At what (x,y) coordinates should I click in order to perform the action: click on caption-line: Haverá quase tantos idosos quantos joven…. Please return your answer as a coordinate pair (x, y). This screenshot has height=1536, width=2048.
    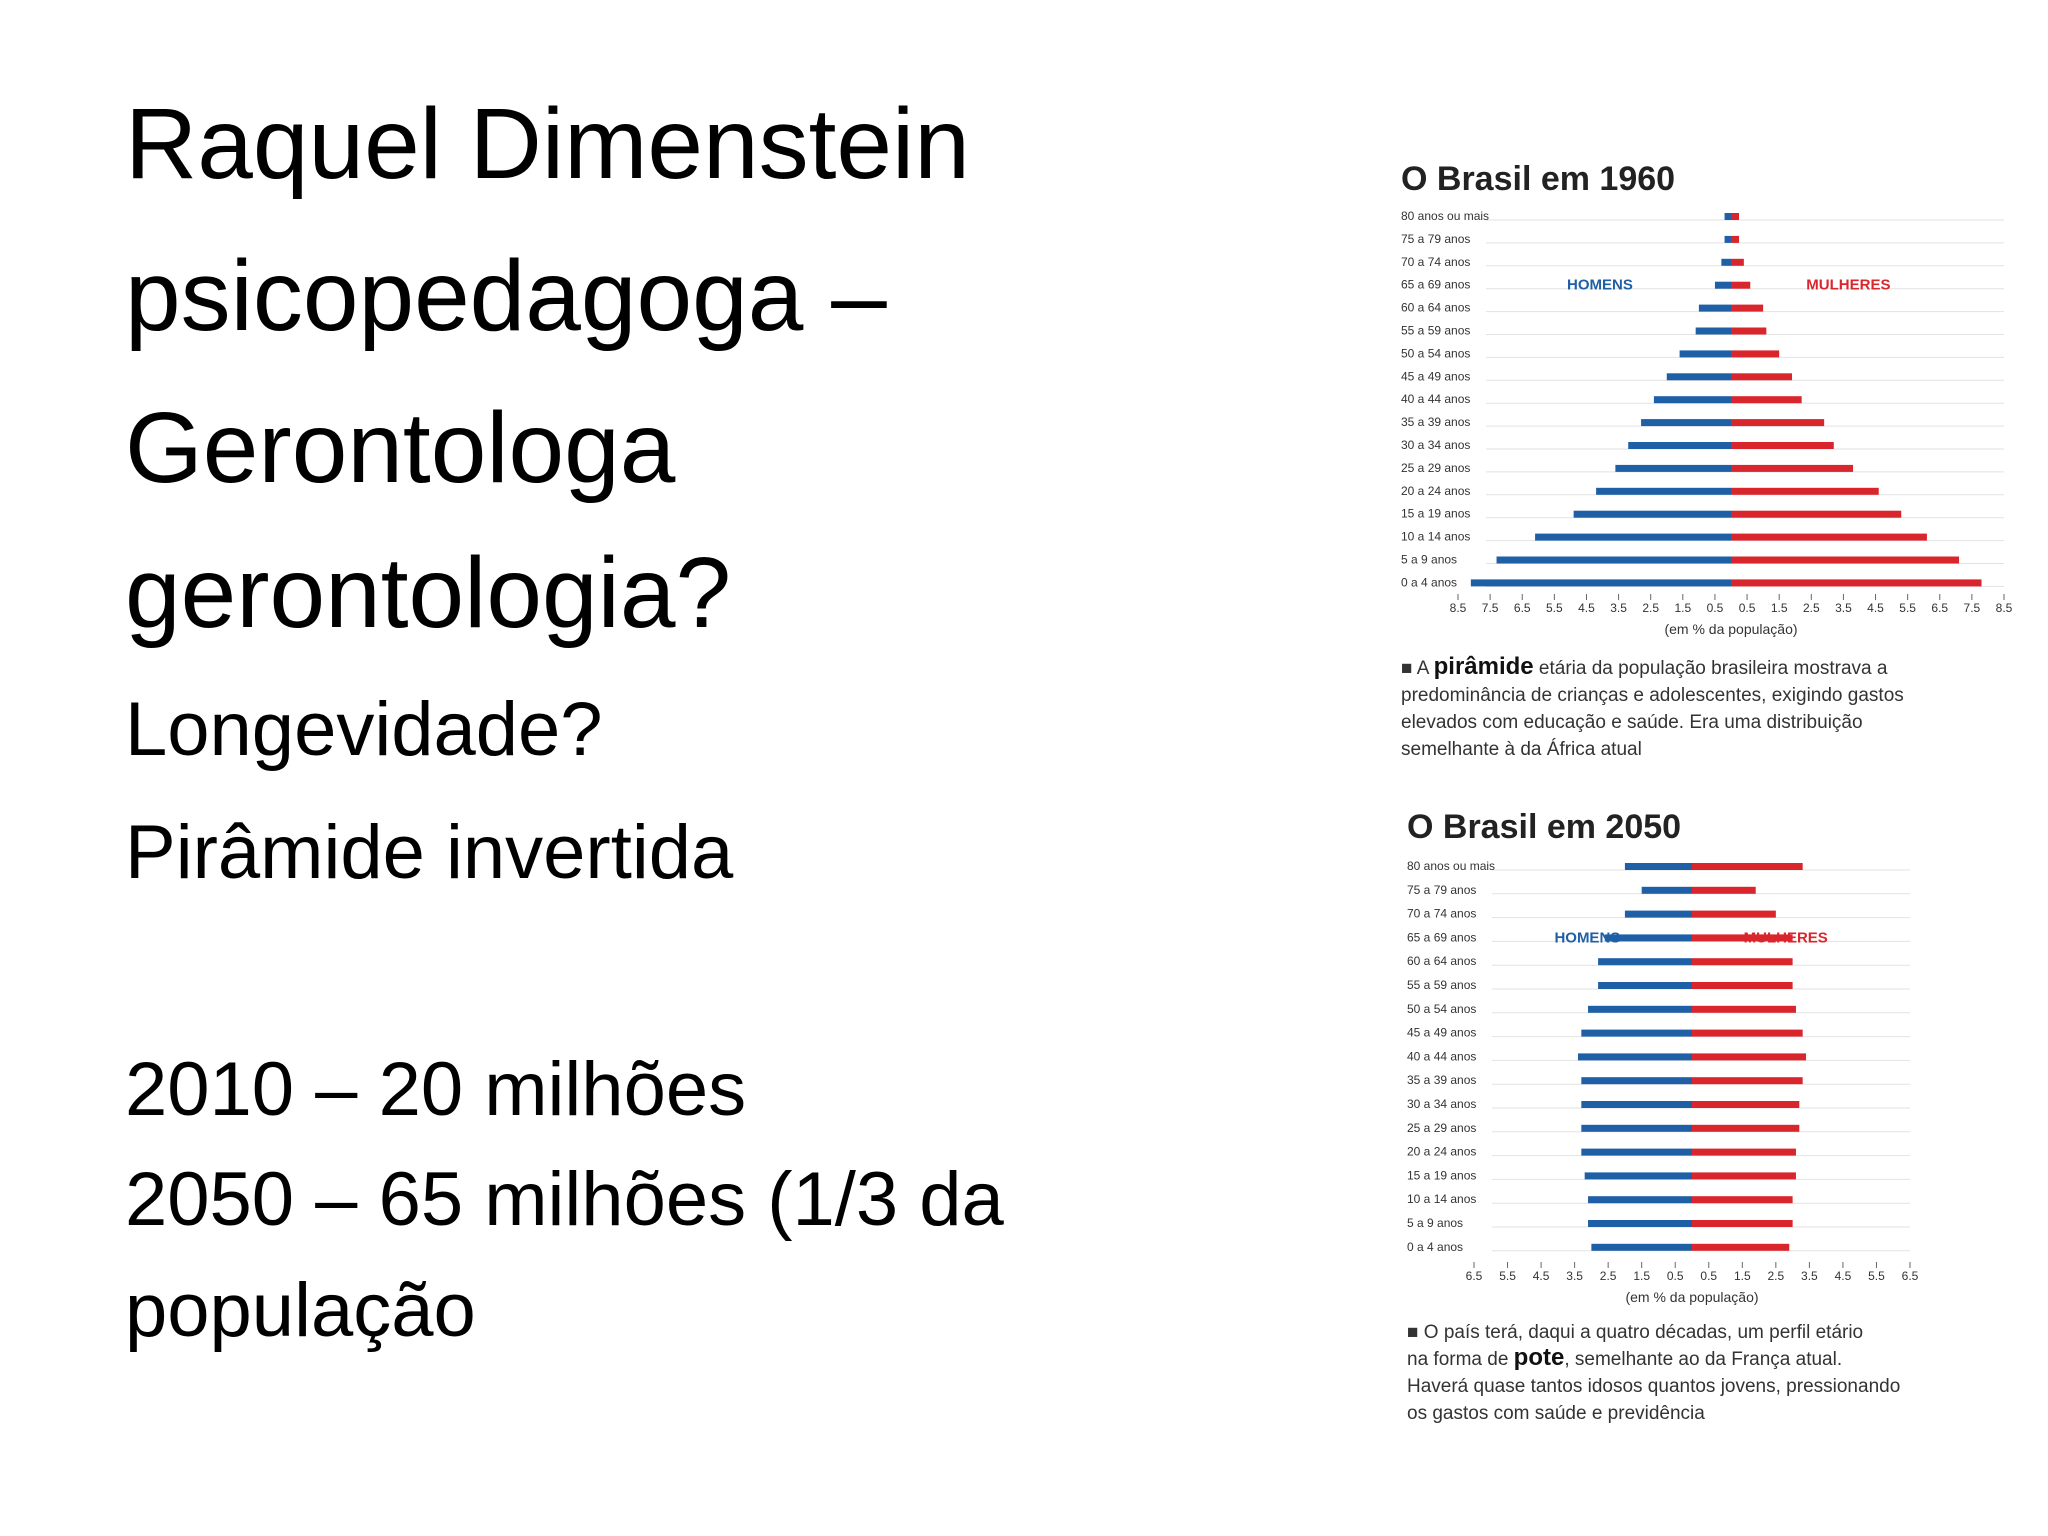
    Looking at the image, I should click on (1653, 1386).